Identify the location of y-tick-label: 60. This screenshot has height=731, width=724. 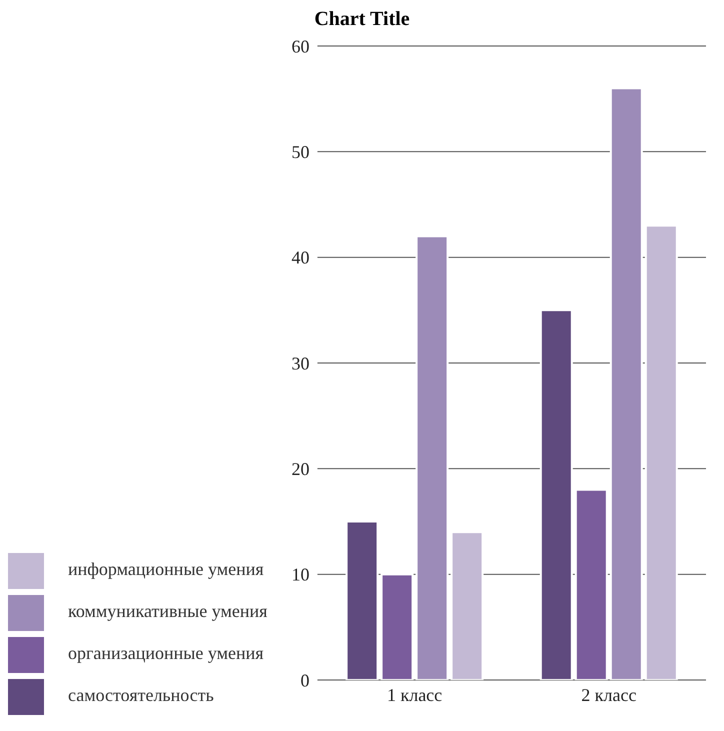
(300, 46).